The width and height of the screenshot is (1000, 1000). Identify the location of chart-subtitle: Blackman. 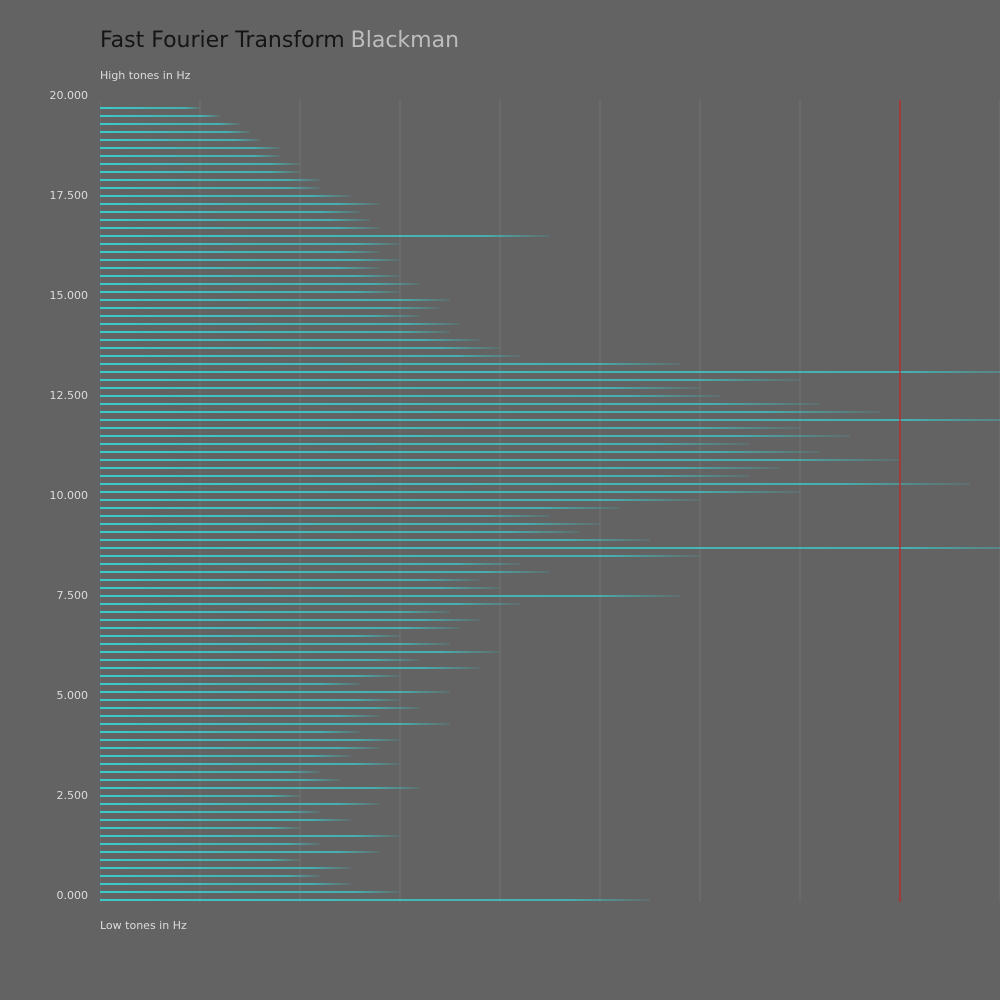
(405, 40).